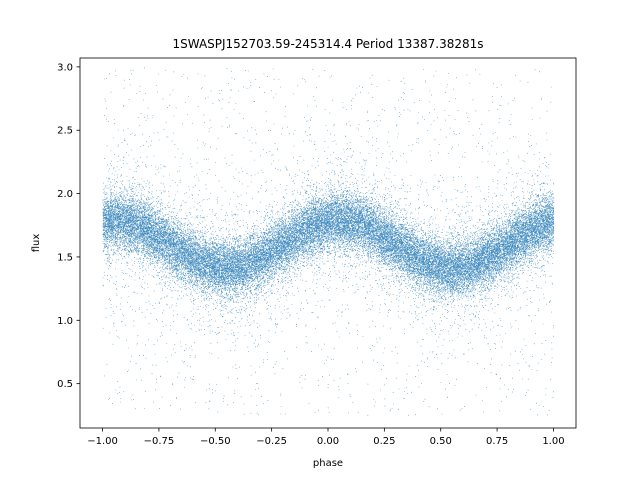  What do you see at coordinates (65, 257) in the screenshot?
I see `y-tick-label: 1.5` at bounding box center [65, 257].